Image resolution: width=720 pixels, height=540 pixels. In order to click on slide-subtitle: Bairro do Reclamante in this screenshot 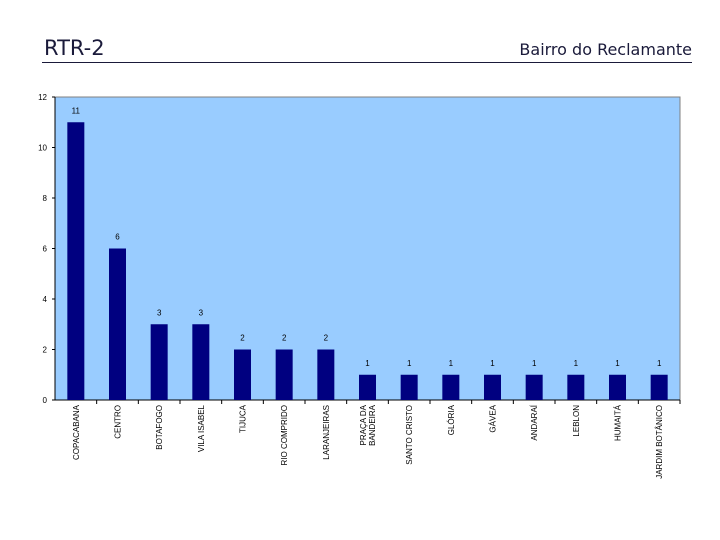, I will do `click(605, 49)`.